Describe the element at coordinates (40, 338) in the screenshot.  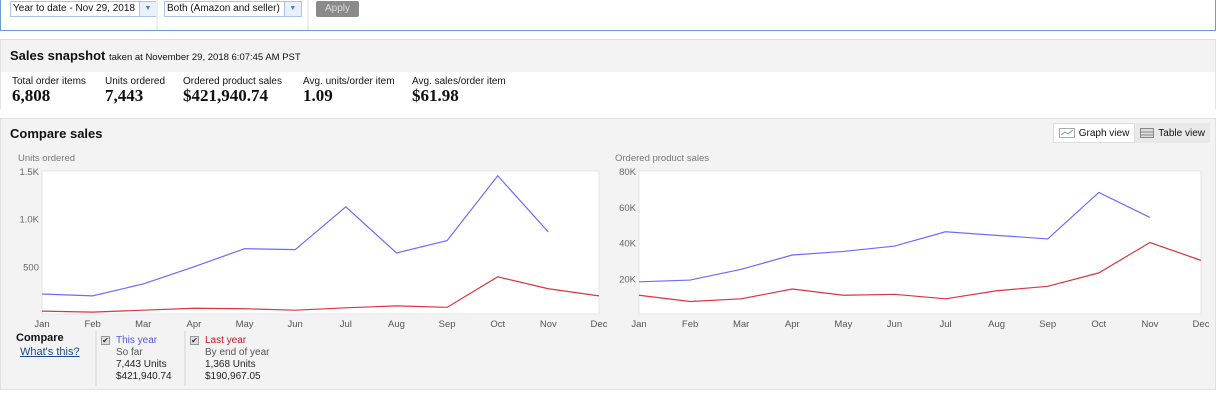
I see `compare-label: Compare` at that location.